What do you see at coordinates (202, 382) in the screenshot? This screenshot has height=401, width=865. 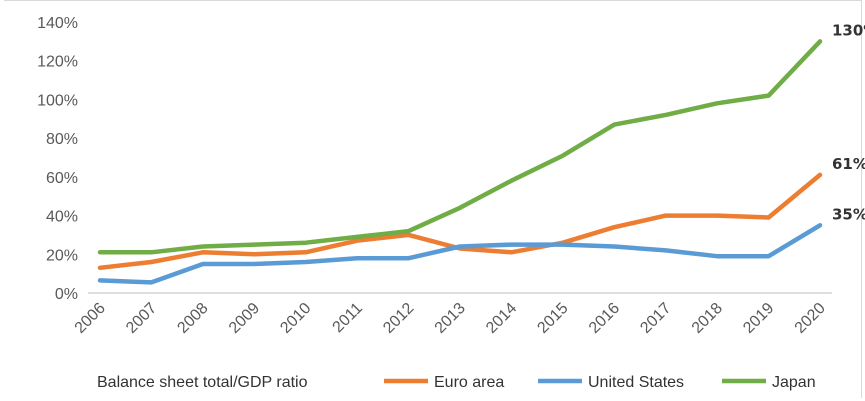 I see `legend-prefix: Balance sheet total/GDP ratio` at bounding box center [202, 382].